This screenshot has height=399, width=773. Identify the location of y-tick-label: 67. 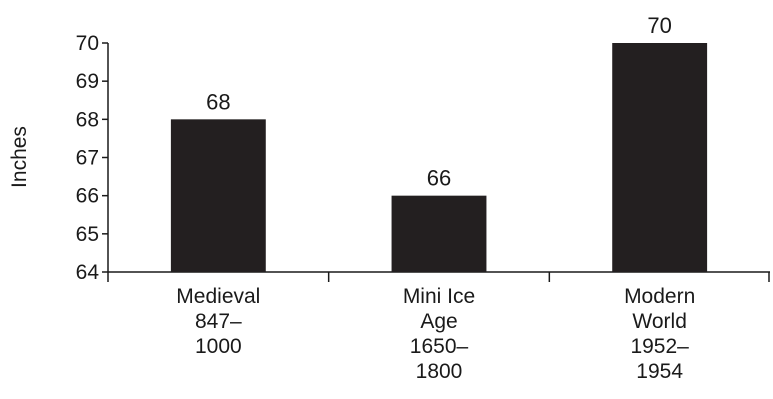
(87, 158).